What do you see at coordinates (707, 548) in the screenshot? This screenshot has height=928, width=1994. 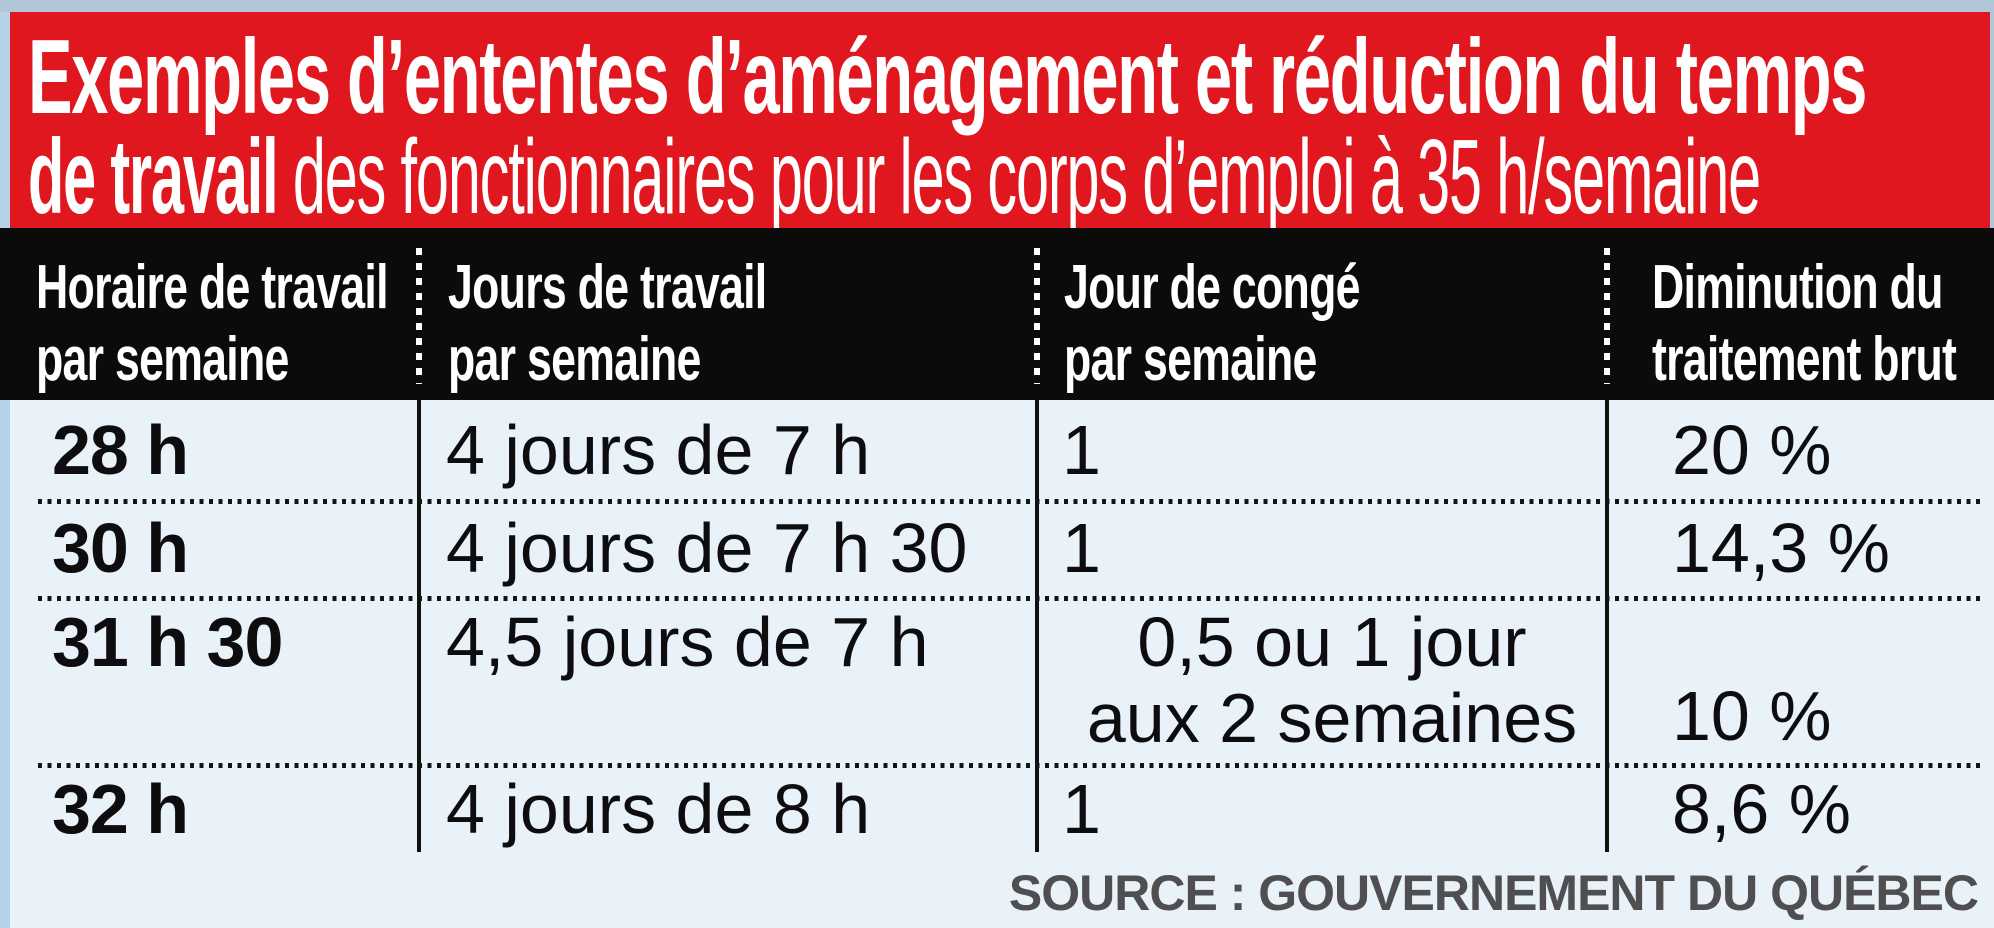 I see `cell-r2-jours: 4 jours de 7 h 30` at bounding box center [707, 548].